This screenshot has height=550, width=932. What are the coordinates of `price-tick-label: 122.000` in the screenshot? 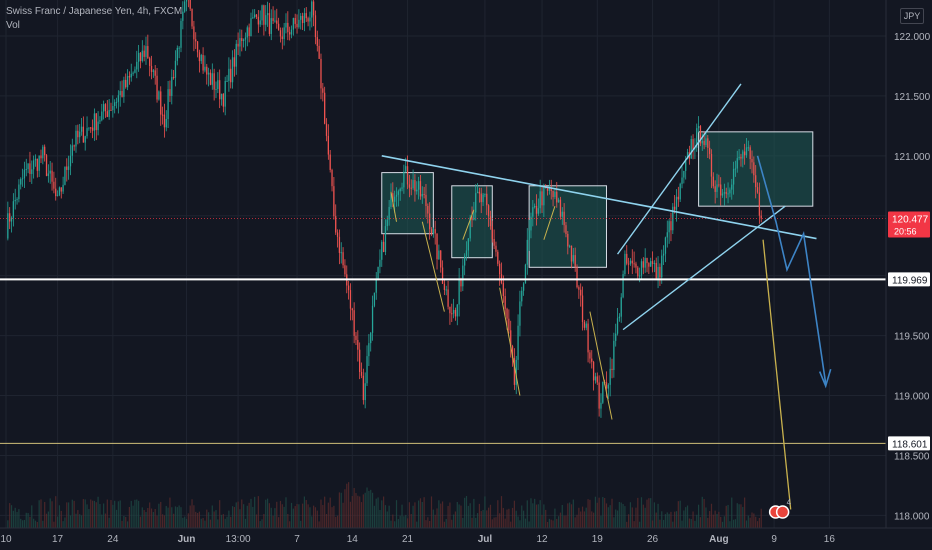 It's located at (912, 37).